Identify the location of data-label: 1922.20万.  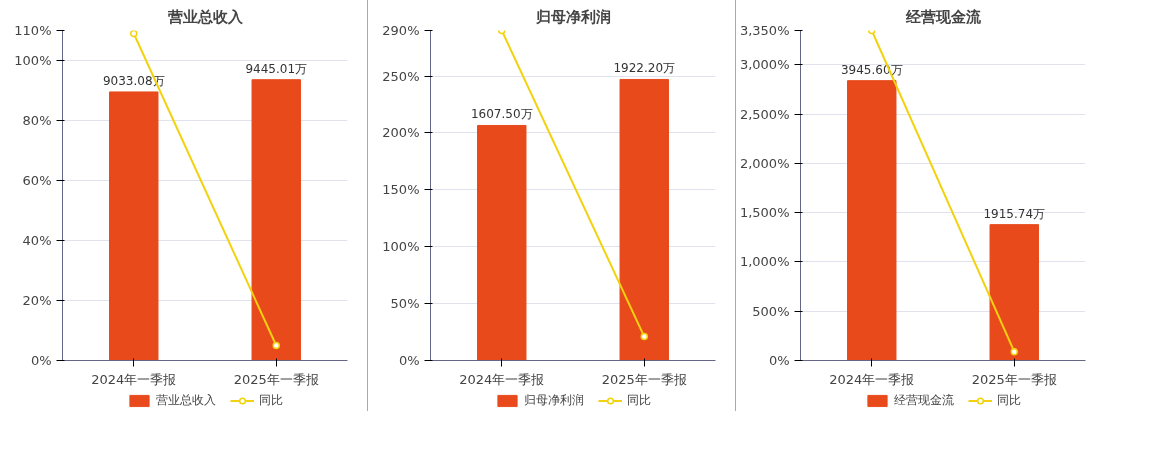
(644, 68).